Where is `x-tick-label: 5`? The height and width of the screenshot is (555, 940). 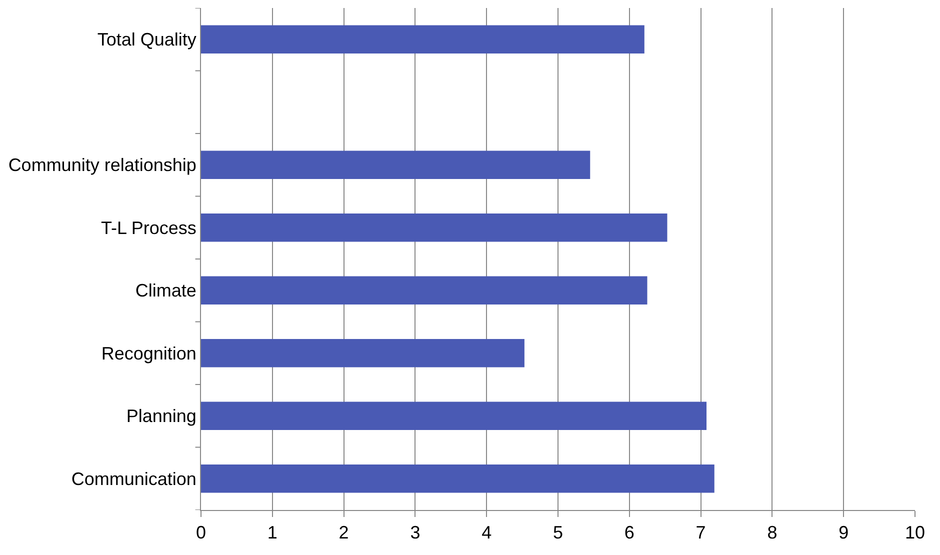
x-tick-label: 5 is located at coordinates (558, 532).